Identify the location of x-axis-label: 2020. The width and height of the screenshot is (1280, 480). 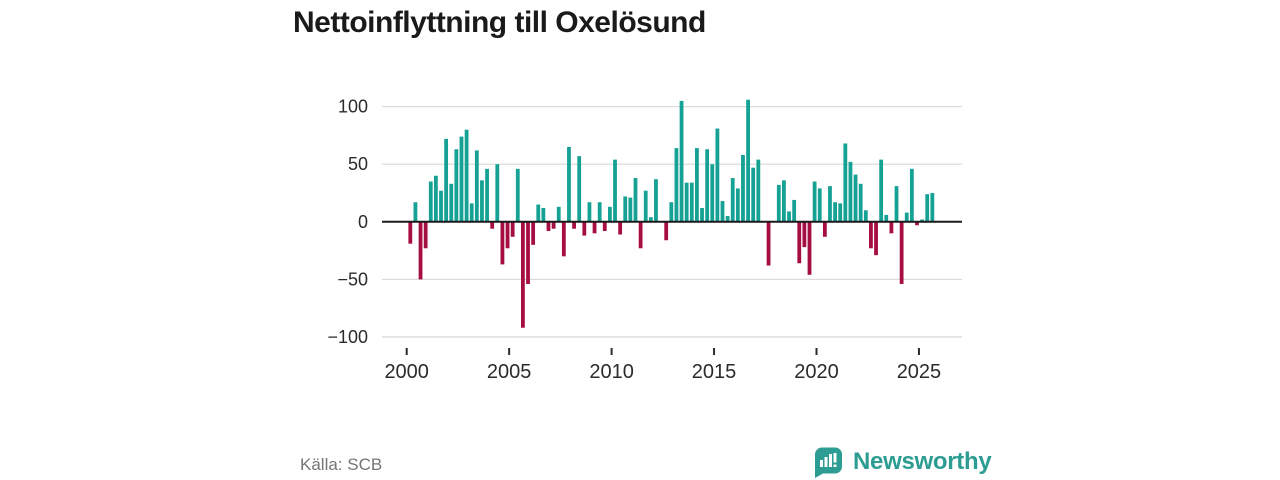
(816, 372).